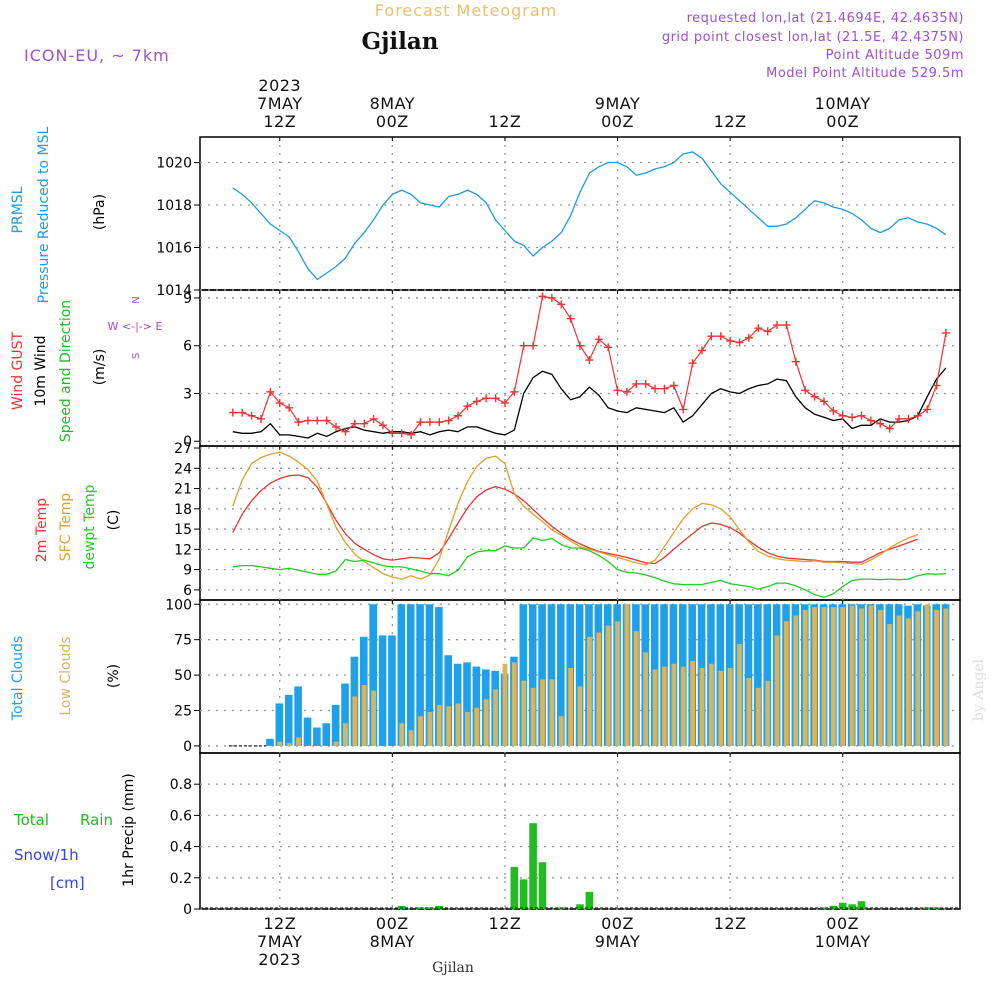 Image resolution: width=1000 pixels, height=1000 pixels. I want to click on y-tick-label: 12, so click(183, 550).